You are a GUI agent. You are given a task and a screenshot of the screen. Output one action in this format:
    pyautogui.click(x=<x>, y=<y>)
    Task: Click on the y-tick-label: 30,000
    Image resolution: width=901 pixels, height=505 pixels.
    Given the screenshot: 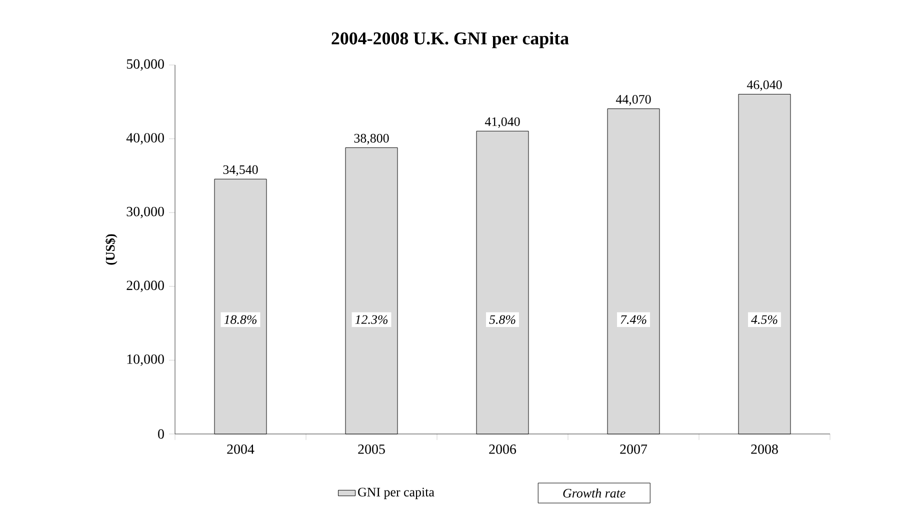 What is the action you would take?
    pyautogui.click(x=145, y=212)
    